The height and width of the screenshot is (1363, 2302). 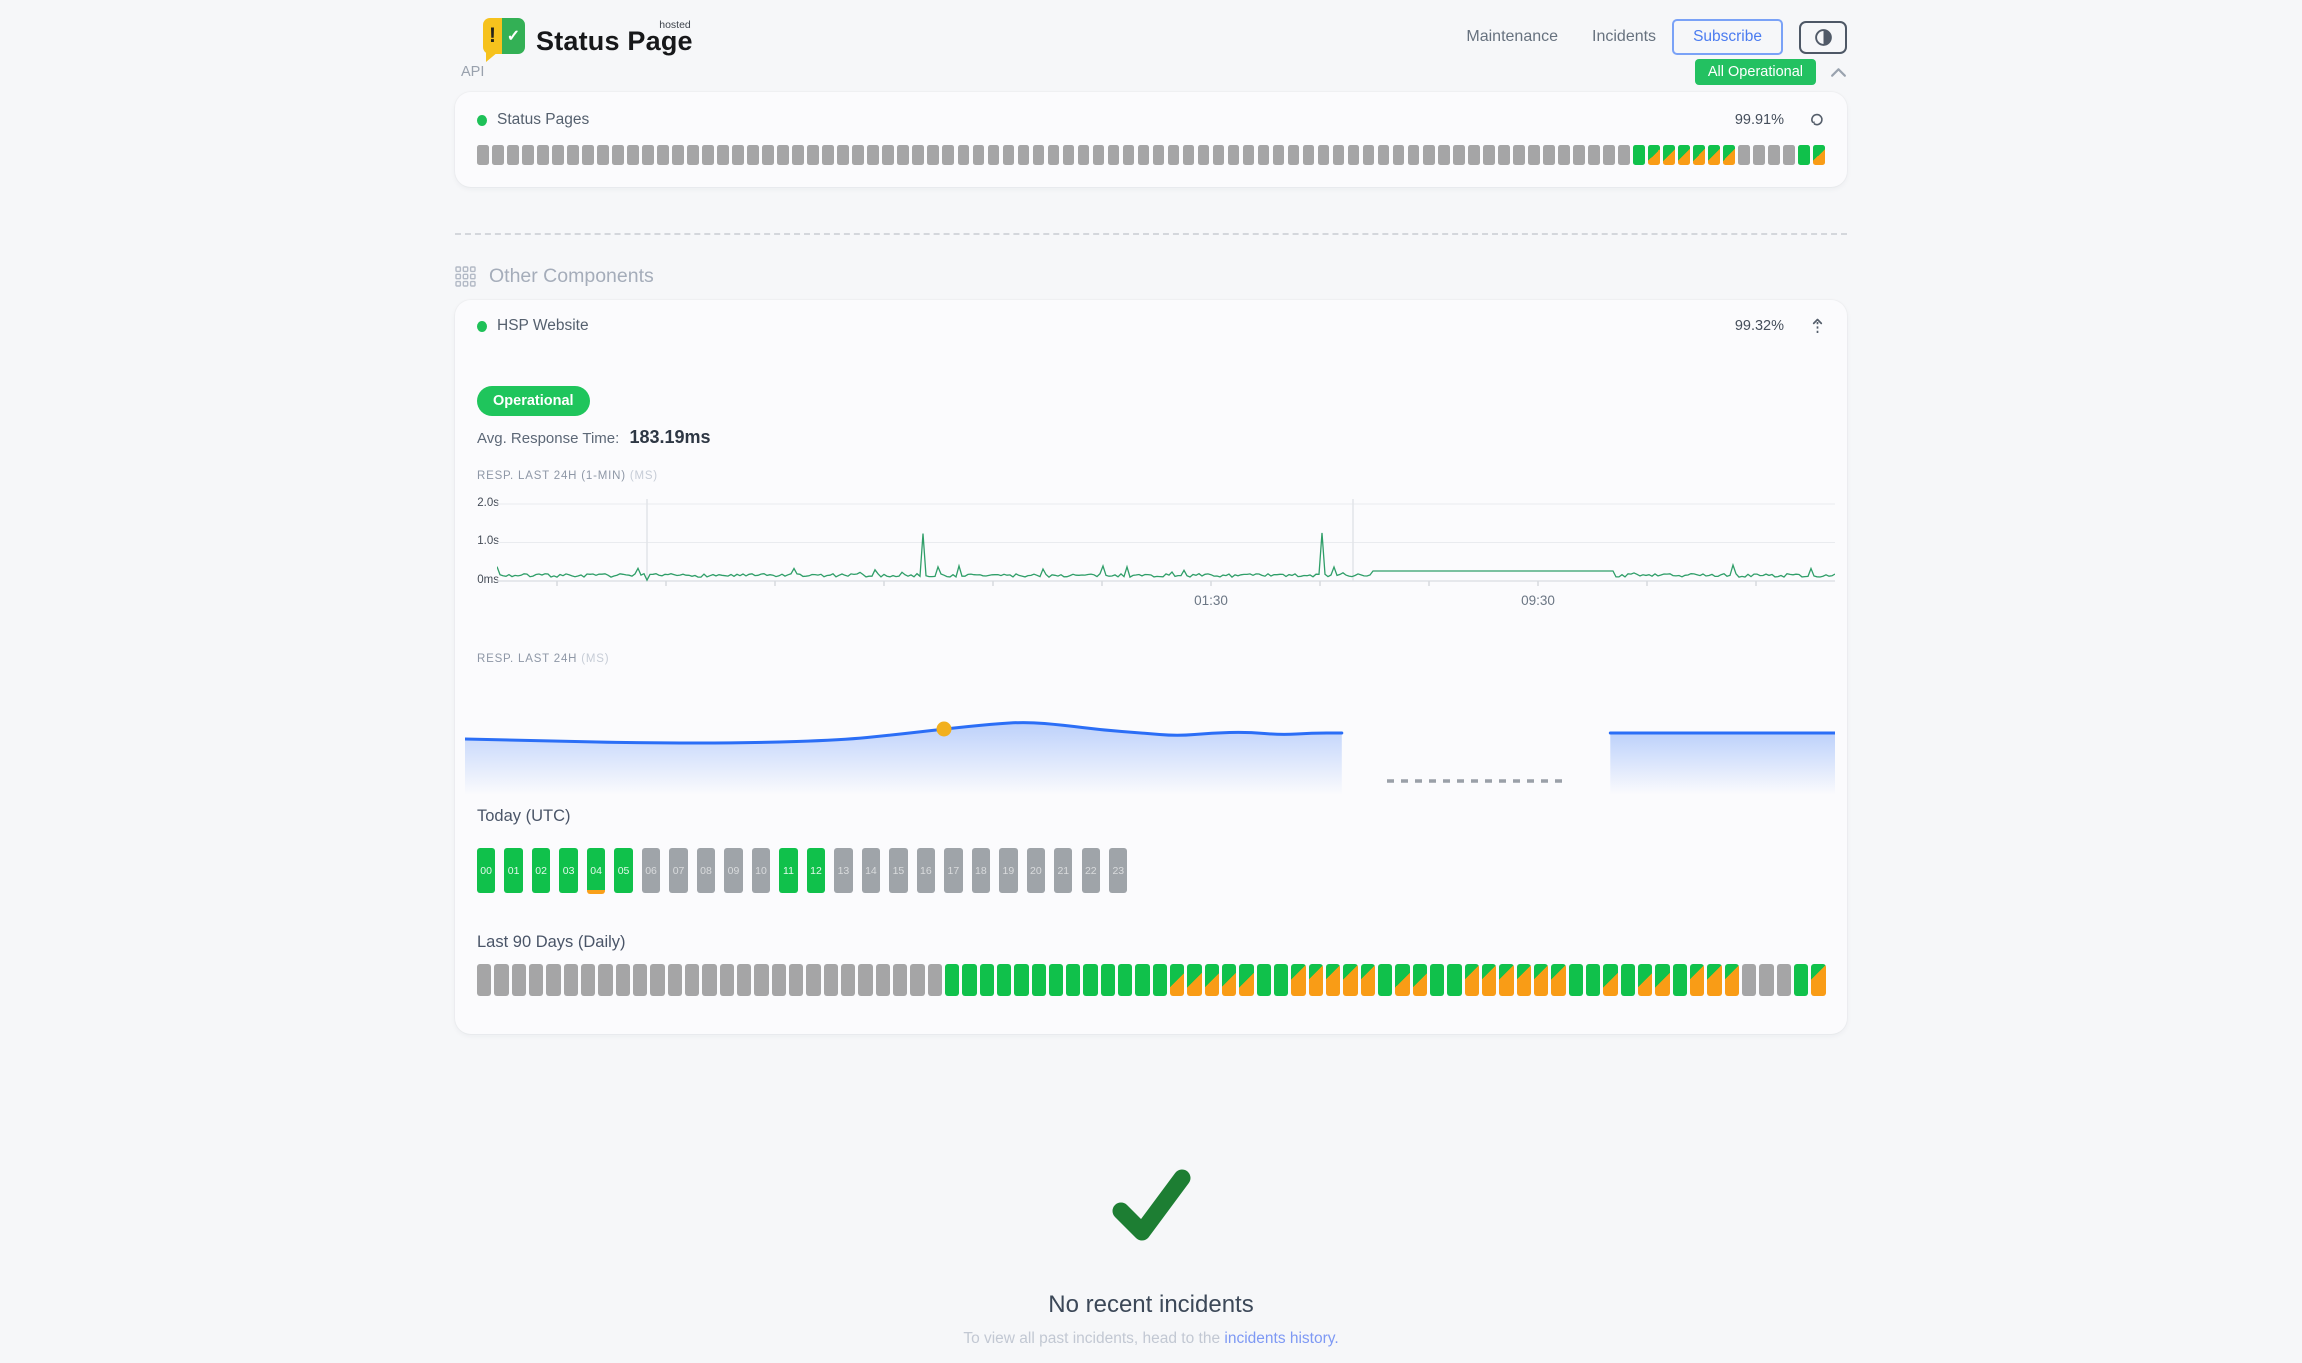 What do you see at coordinates (1624, 36) in the screenshot?
I see `nav-link-incidents: Incidents` at bounding box center [1624, 36].